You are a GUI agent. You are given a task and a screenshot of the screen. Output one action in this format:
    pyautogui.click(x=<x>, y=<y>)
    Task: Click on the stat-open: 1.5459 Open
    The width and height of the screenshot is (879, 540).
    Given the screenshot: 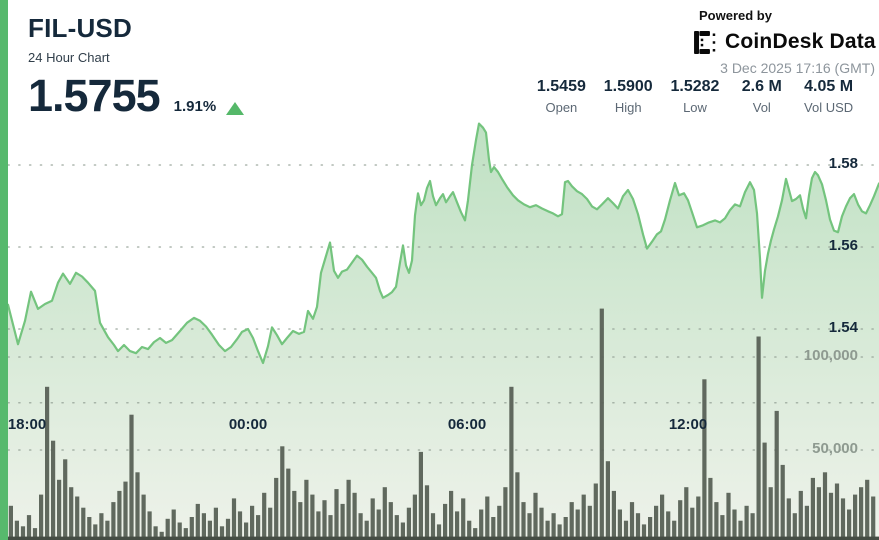 What is the action you would take?
    pyautogui.click(x=561, y=96)
    